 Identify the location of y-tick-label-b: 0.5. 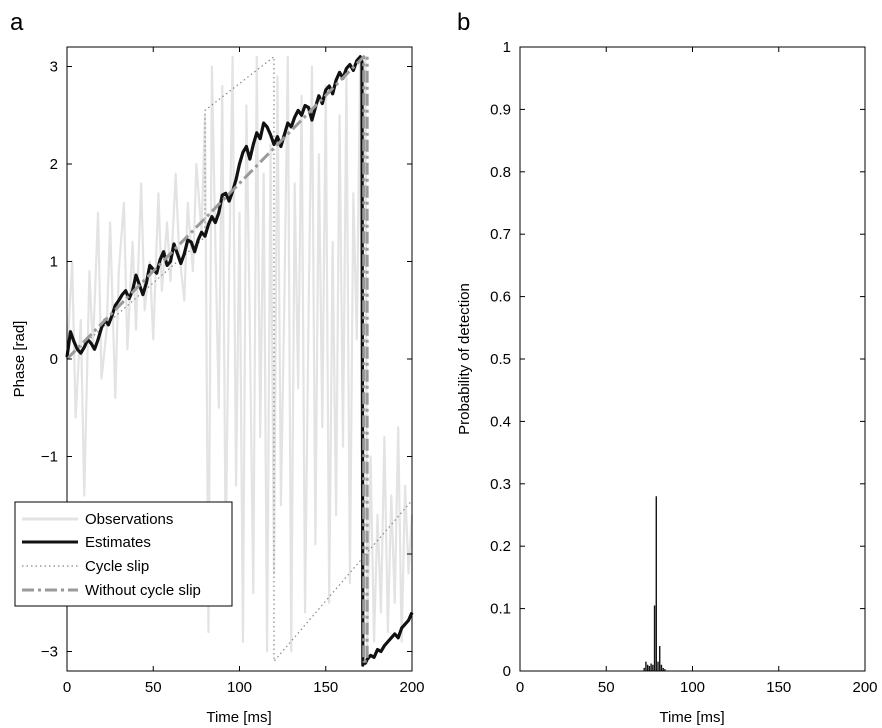
(500, 359).